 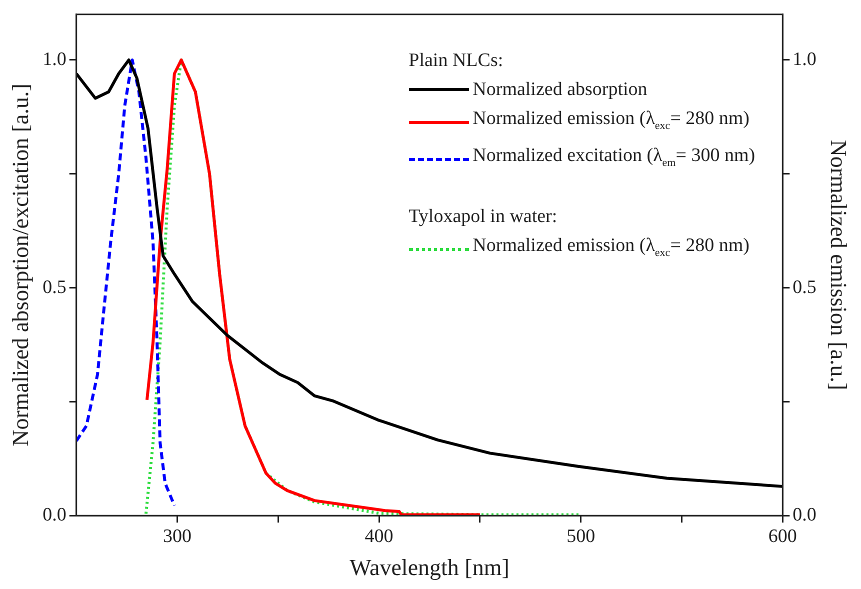 What do you see at coordinates (54, 515) in the screenshot?
I see `y-tick-label: 0.0` at bounding box center [54, 515].